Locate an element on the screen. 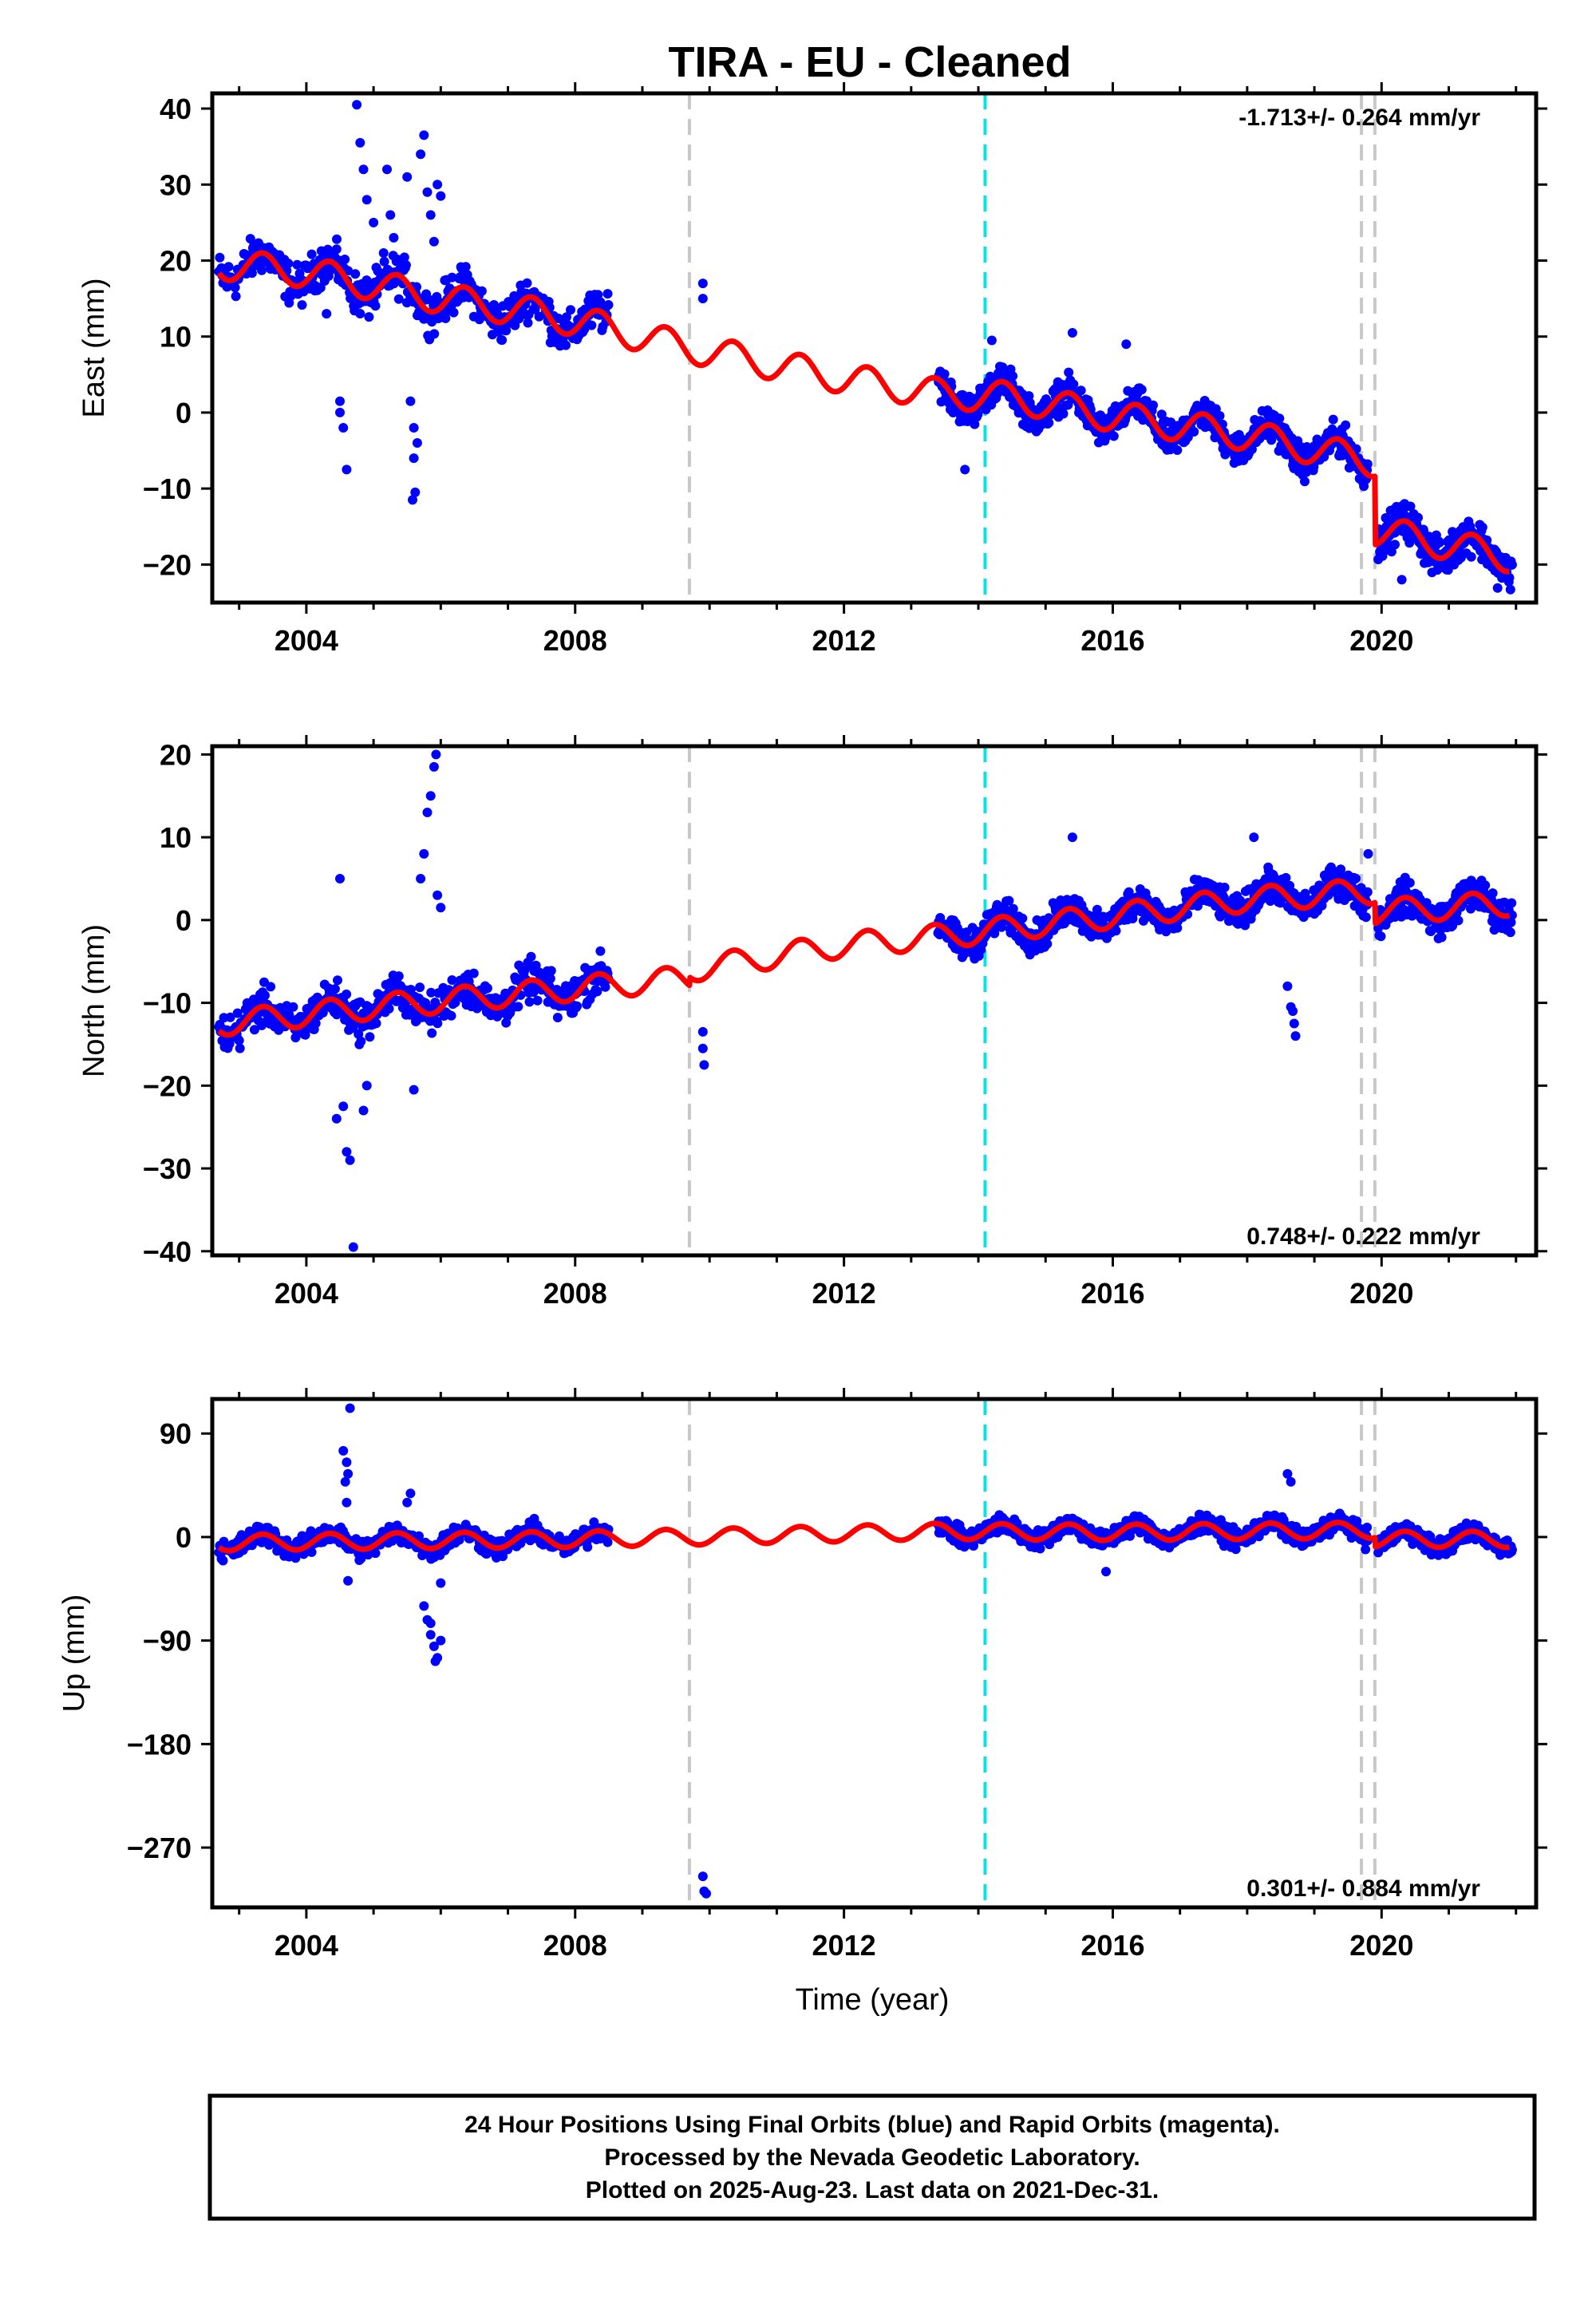 The width and height of the screenshot is (1596, 2316). y-tick-label: −180 is located at coordinates (159, 1744).